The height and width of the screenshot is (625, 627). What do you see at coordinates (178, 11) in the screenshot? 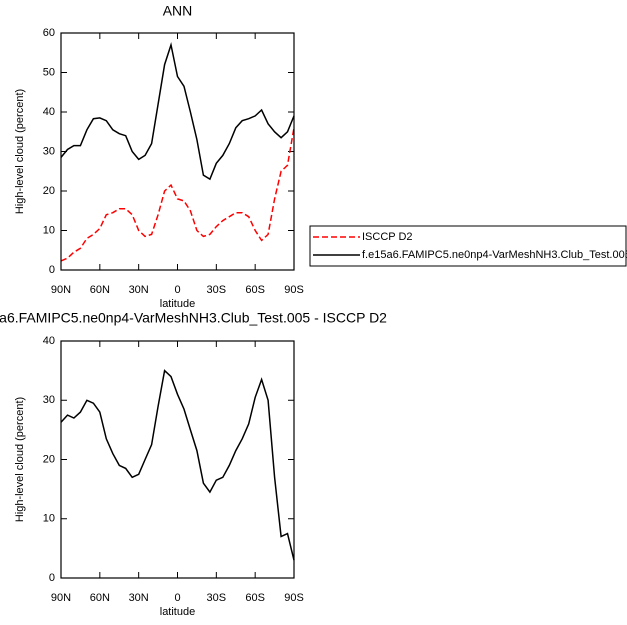
I see `chart-title: ANN` at bounding box center [178, 11].